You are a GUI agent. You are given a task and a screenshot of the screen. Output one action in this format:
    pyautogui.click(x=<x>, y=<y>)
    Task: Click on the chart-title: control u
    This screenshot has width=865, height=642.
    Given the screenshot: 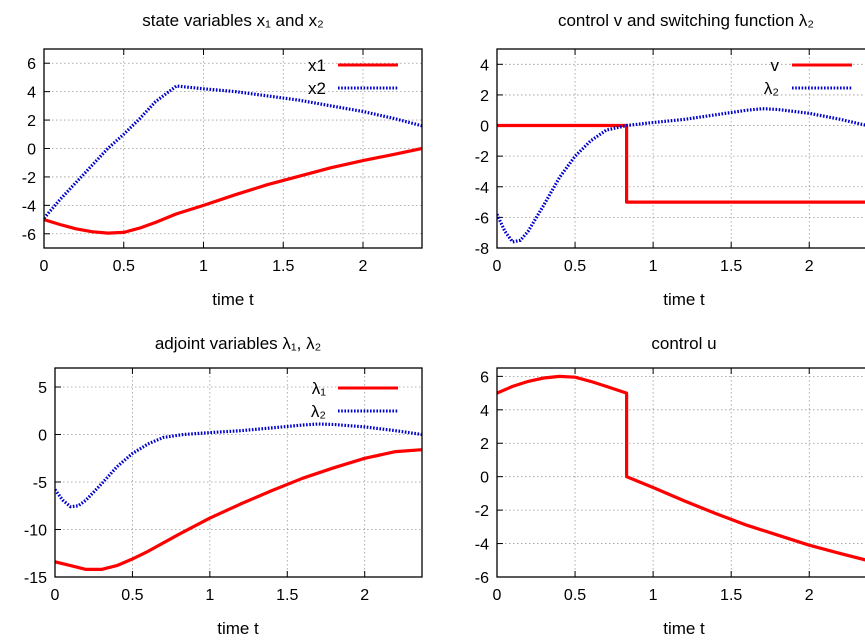 What is the action you would take?
    pyautogui.click(x=683, y=343)
    